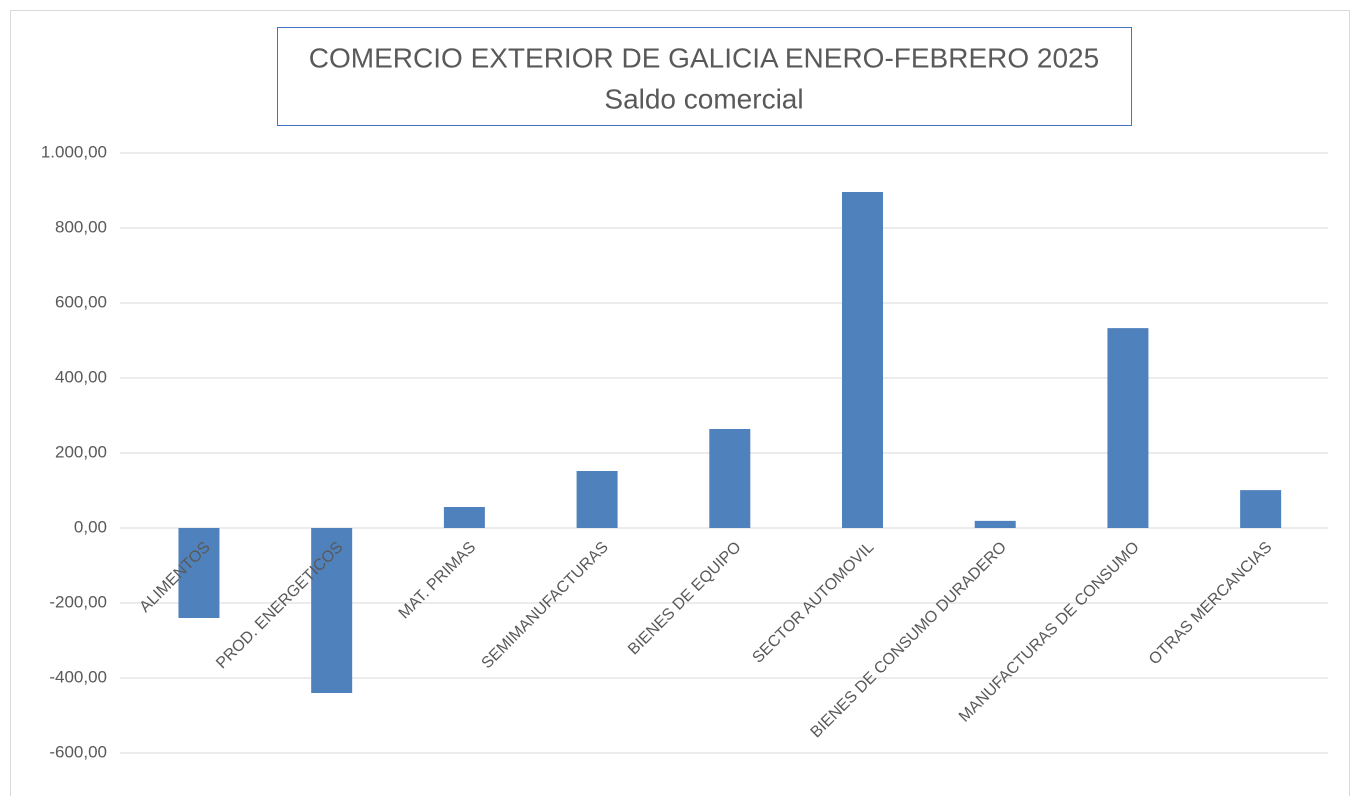 The height and width of the screenshot is (801, 1360). Describe the element at coordinates (78, 601) in the screenshot. I see `y-tick-label: -200,00` at that location.